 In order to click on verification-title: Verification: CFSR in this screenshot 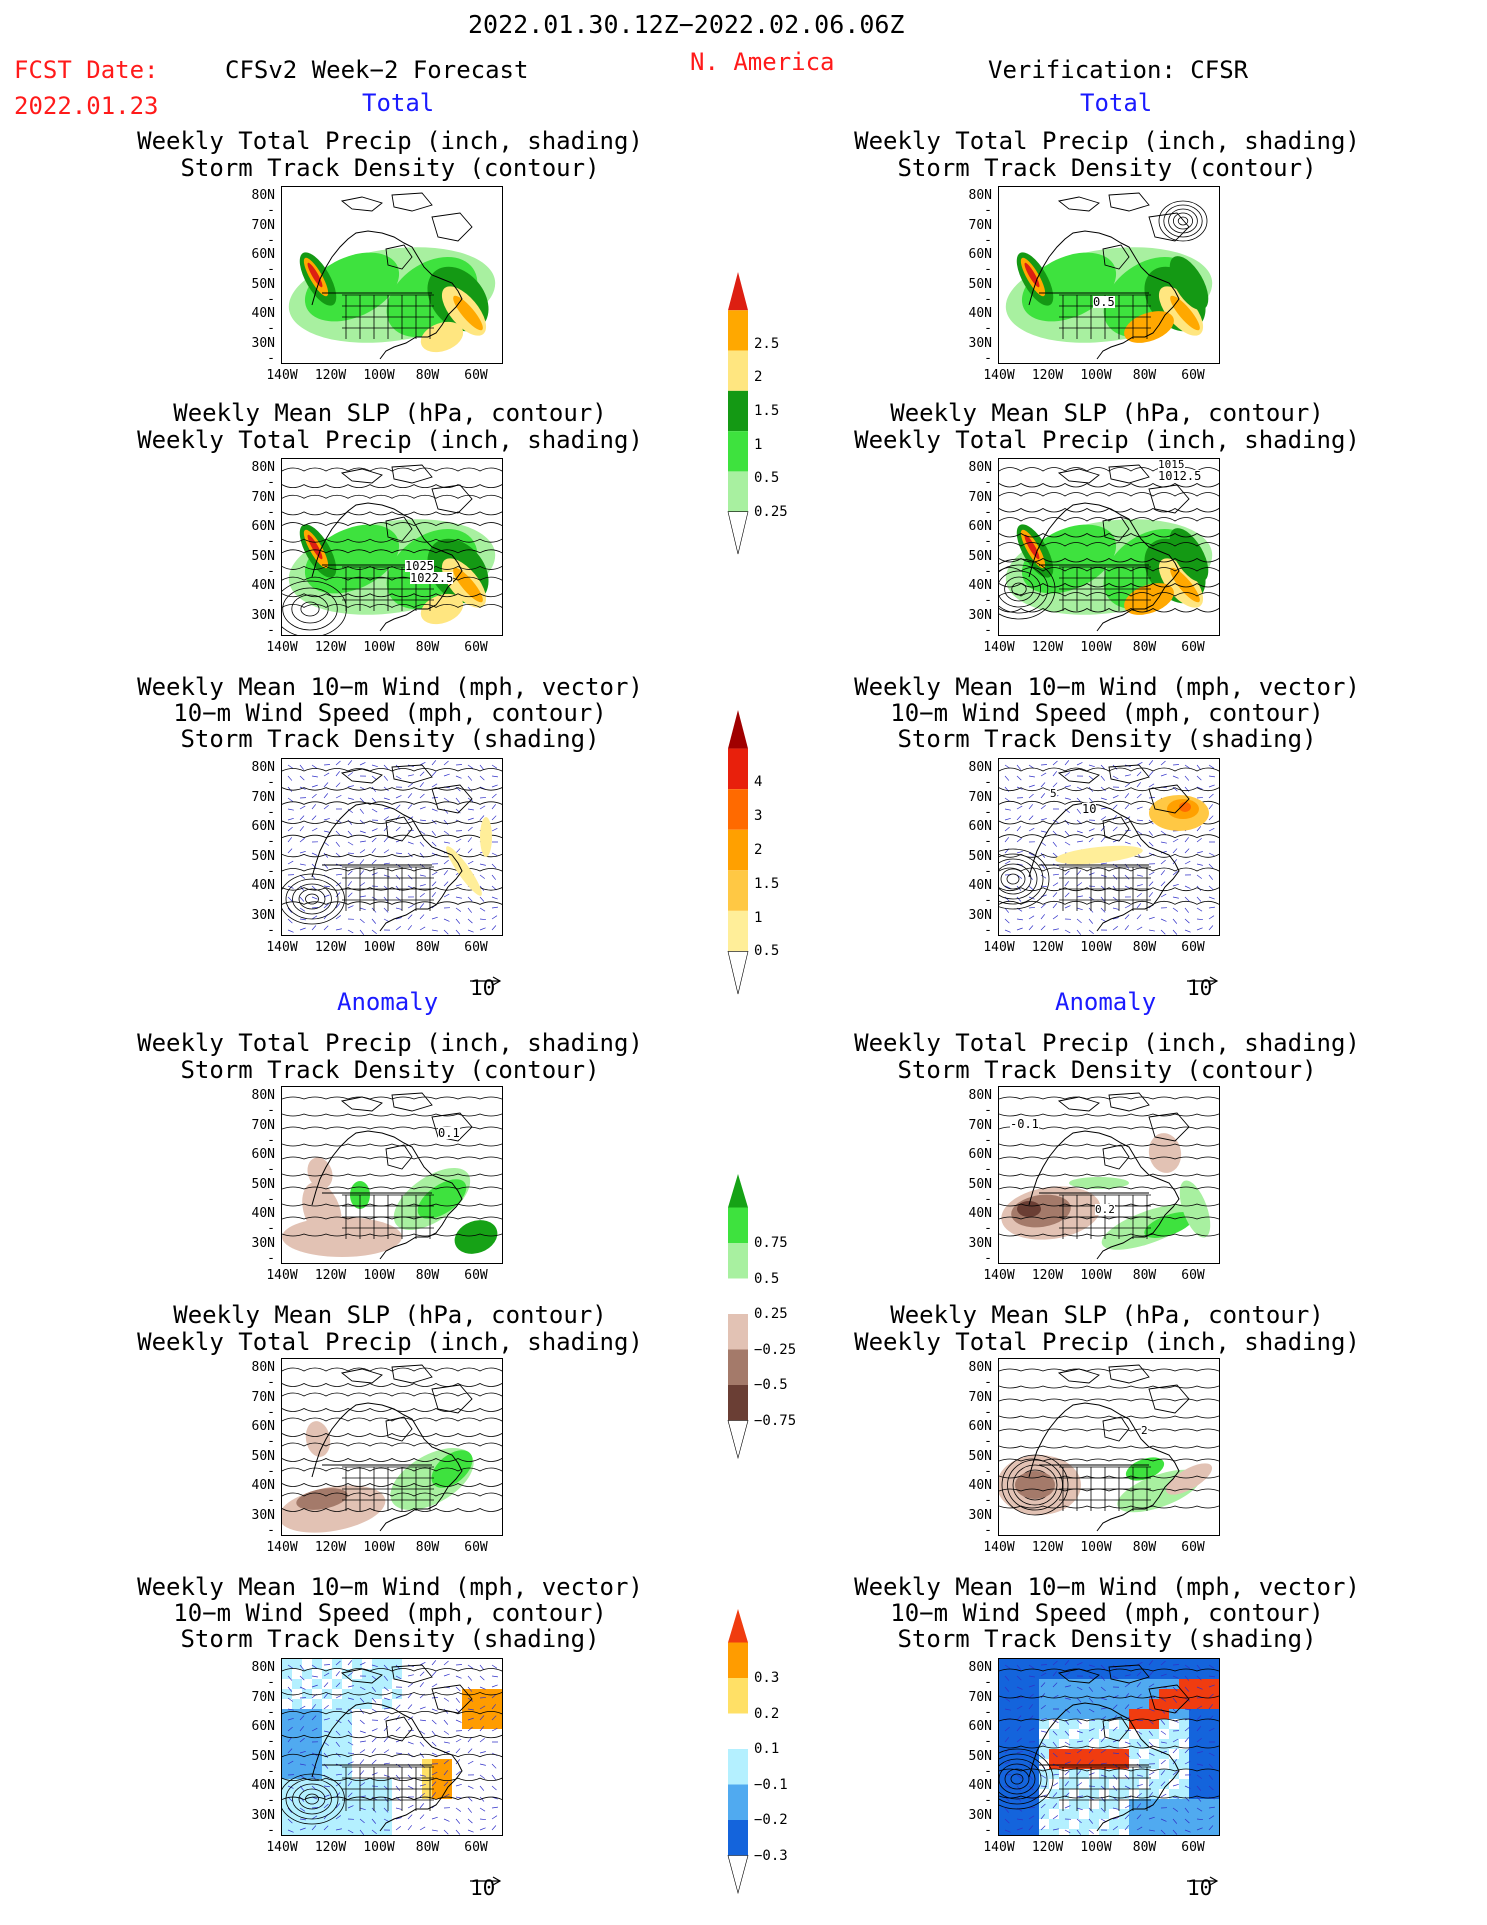, I will do `click(1118, 70)`.